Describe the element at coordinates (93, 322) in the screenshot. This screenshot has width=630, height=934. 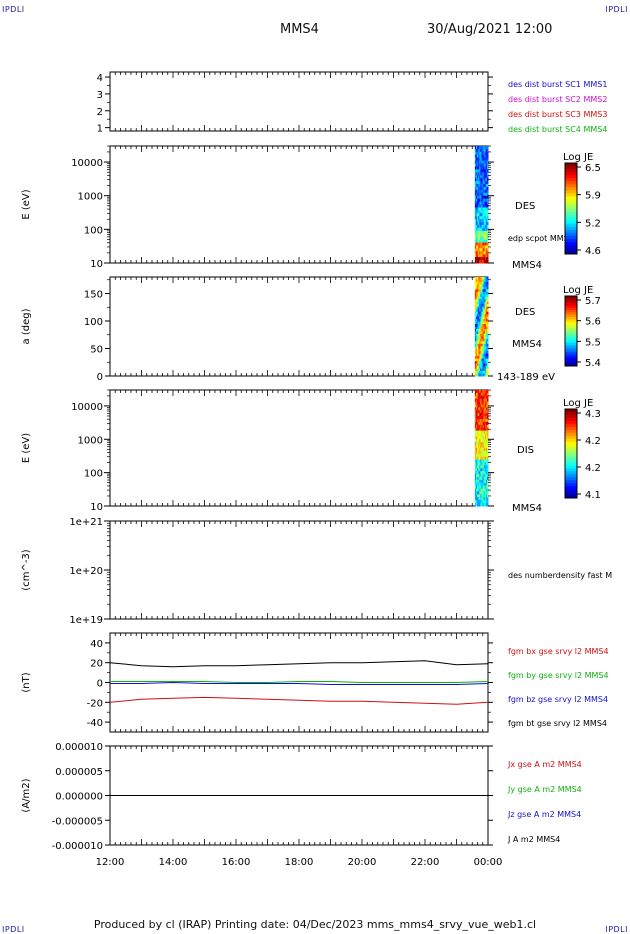
I see `y-tick-label-3: 100` at that location.